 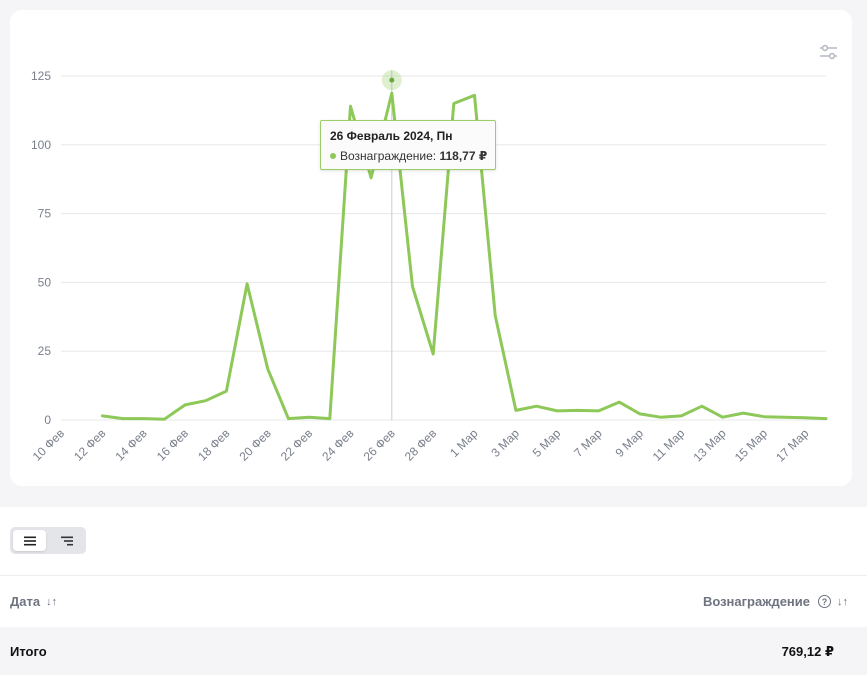 What do you see at coordinates (130, 444) in the screenshot?
I see `x-tick-label: 14 Фев` at bounding box center [130, 444].